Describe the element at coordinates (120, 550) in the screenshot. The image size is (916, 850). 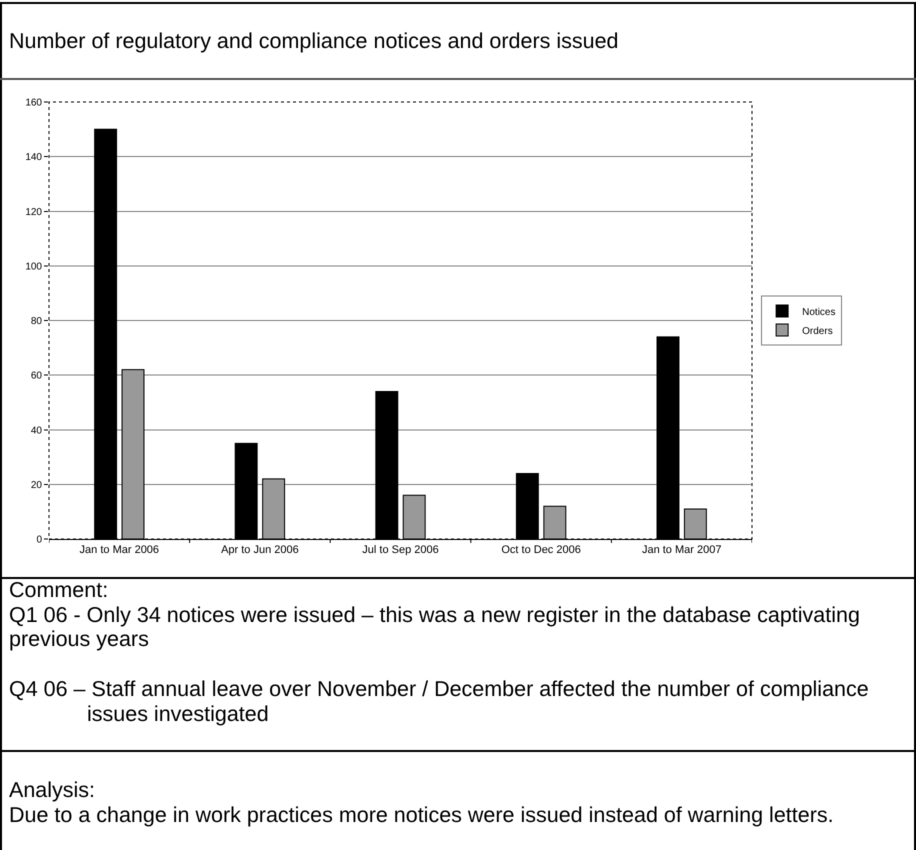
I see `x-tick-label: Jan to Mar 2006` at that location.